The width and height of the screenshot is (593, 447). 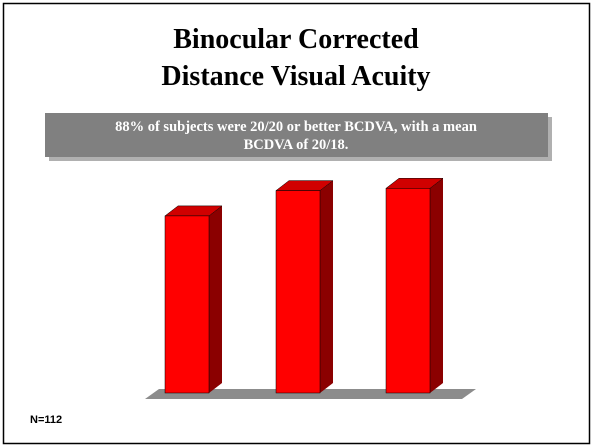 What do you see at coordinates (46, 420) in the screenshot?
I see `footnote: N=112` at bounding box center [46, 420].